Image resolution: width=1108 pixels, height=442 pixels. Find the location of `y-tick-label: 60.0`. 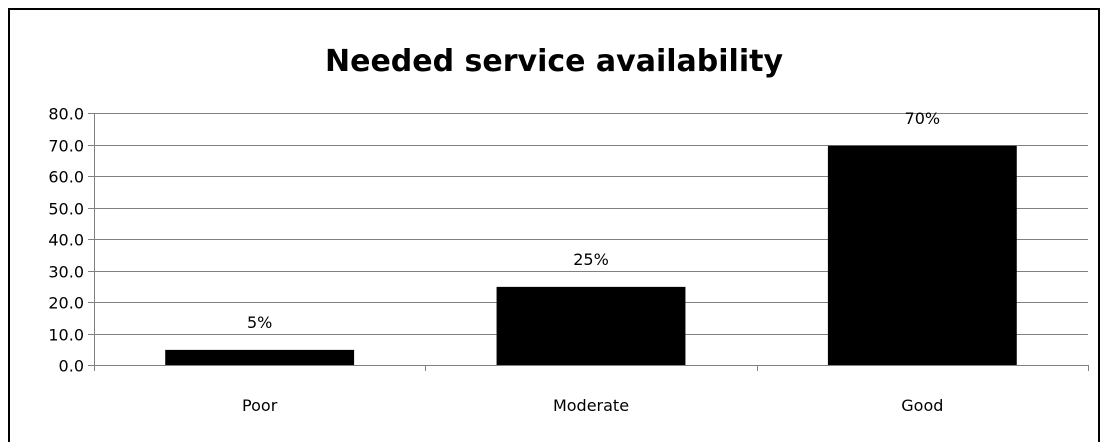

y-tick-label: 60.0 is located at coordinates (66, 177).